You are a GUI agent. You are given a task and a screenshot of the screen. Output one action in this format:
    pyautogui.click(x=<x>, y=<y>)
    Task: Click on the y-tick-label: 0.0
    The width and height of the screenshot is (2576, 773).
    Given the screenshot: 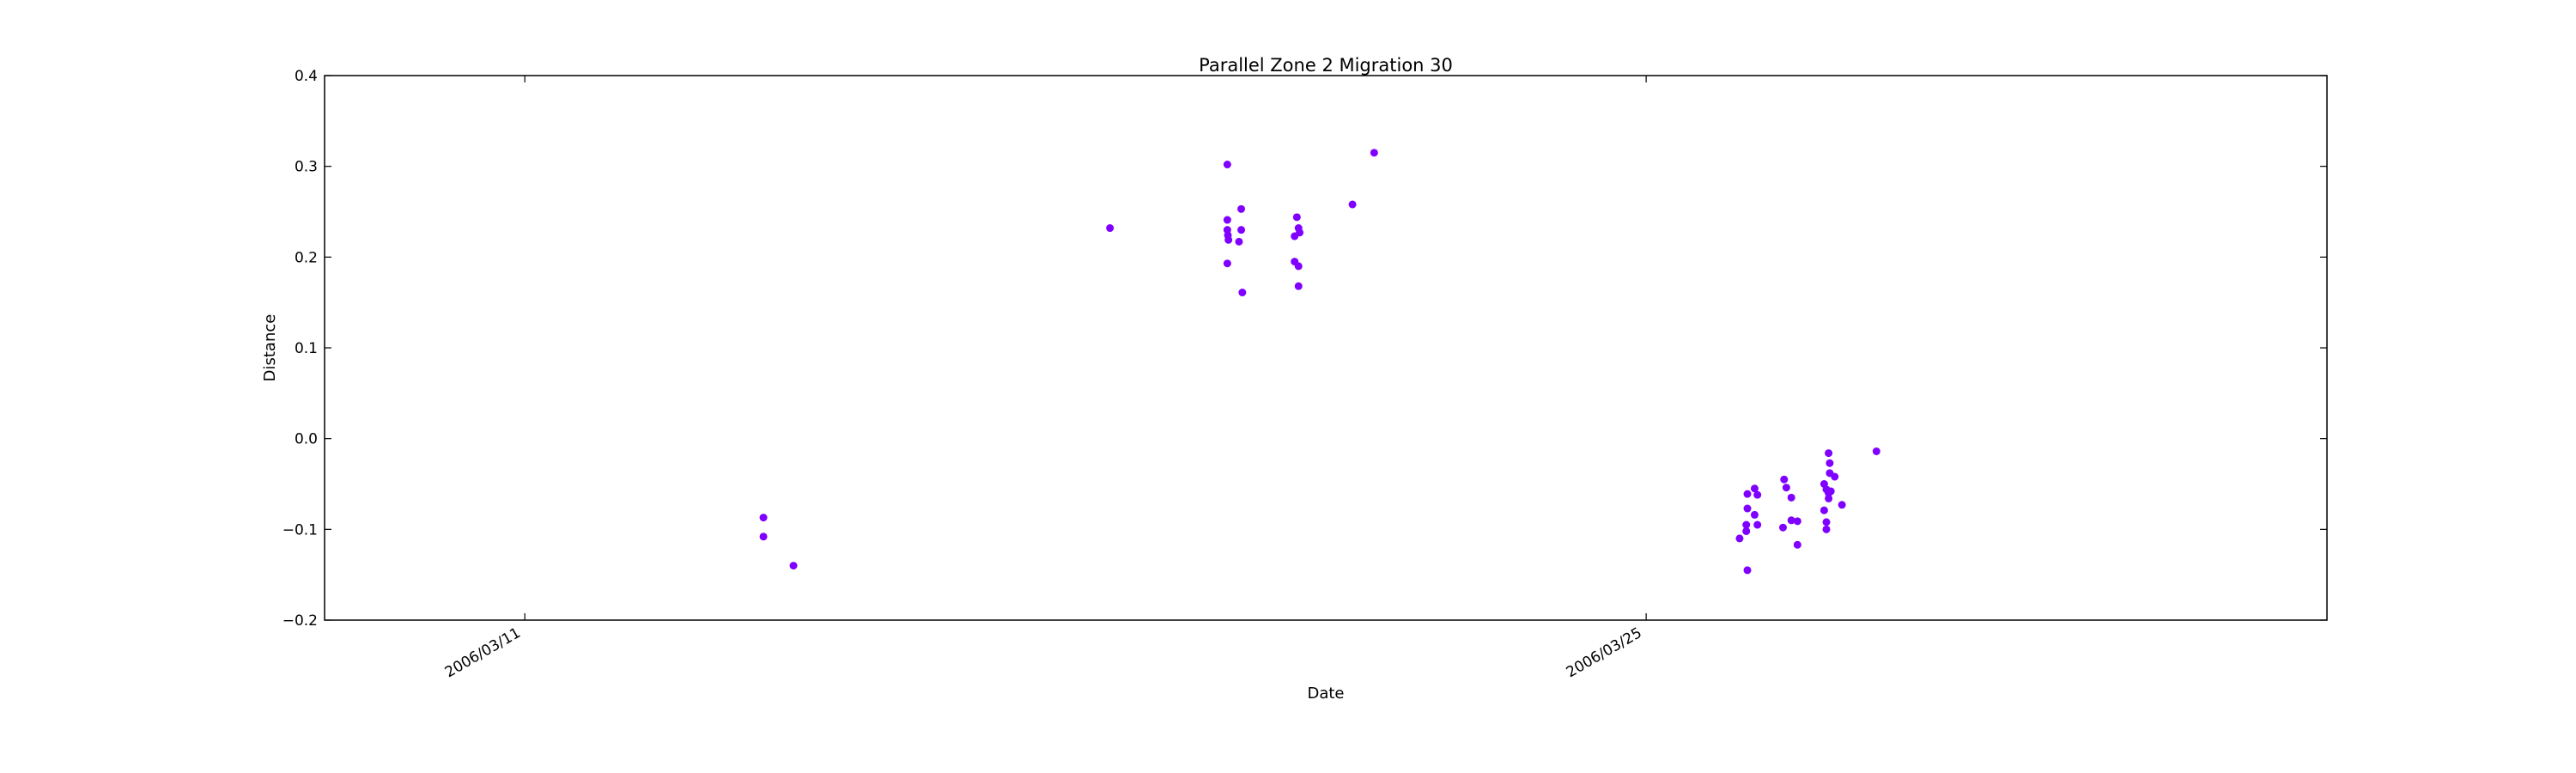 What is the action you would take?
    pyautogui.click(x=306, y=439)
    